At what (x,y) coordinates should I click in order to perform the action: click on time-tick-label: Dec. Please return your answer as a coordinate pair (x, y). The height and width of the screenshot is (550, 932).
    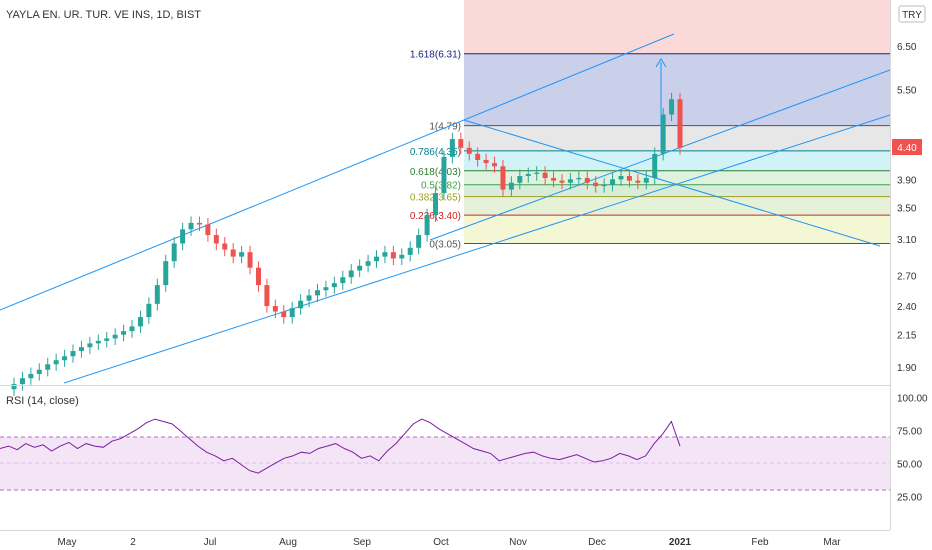
    Looking at the image, I should click on (597, 542).